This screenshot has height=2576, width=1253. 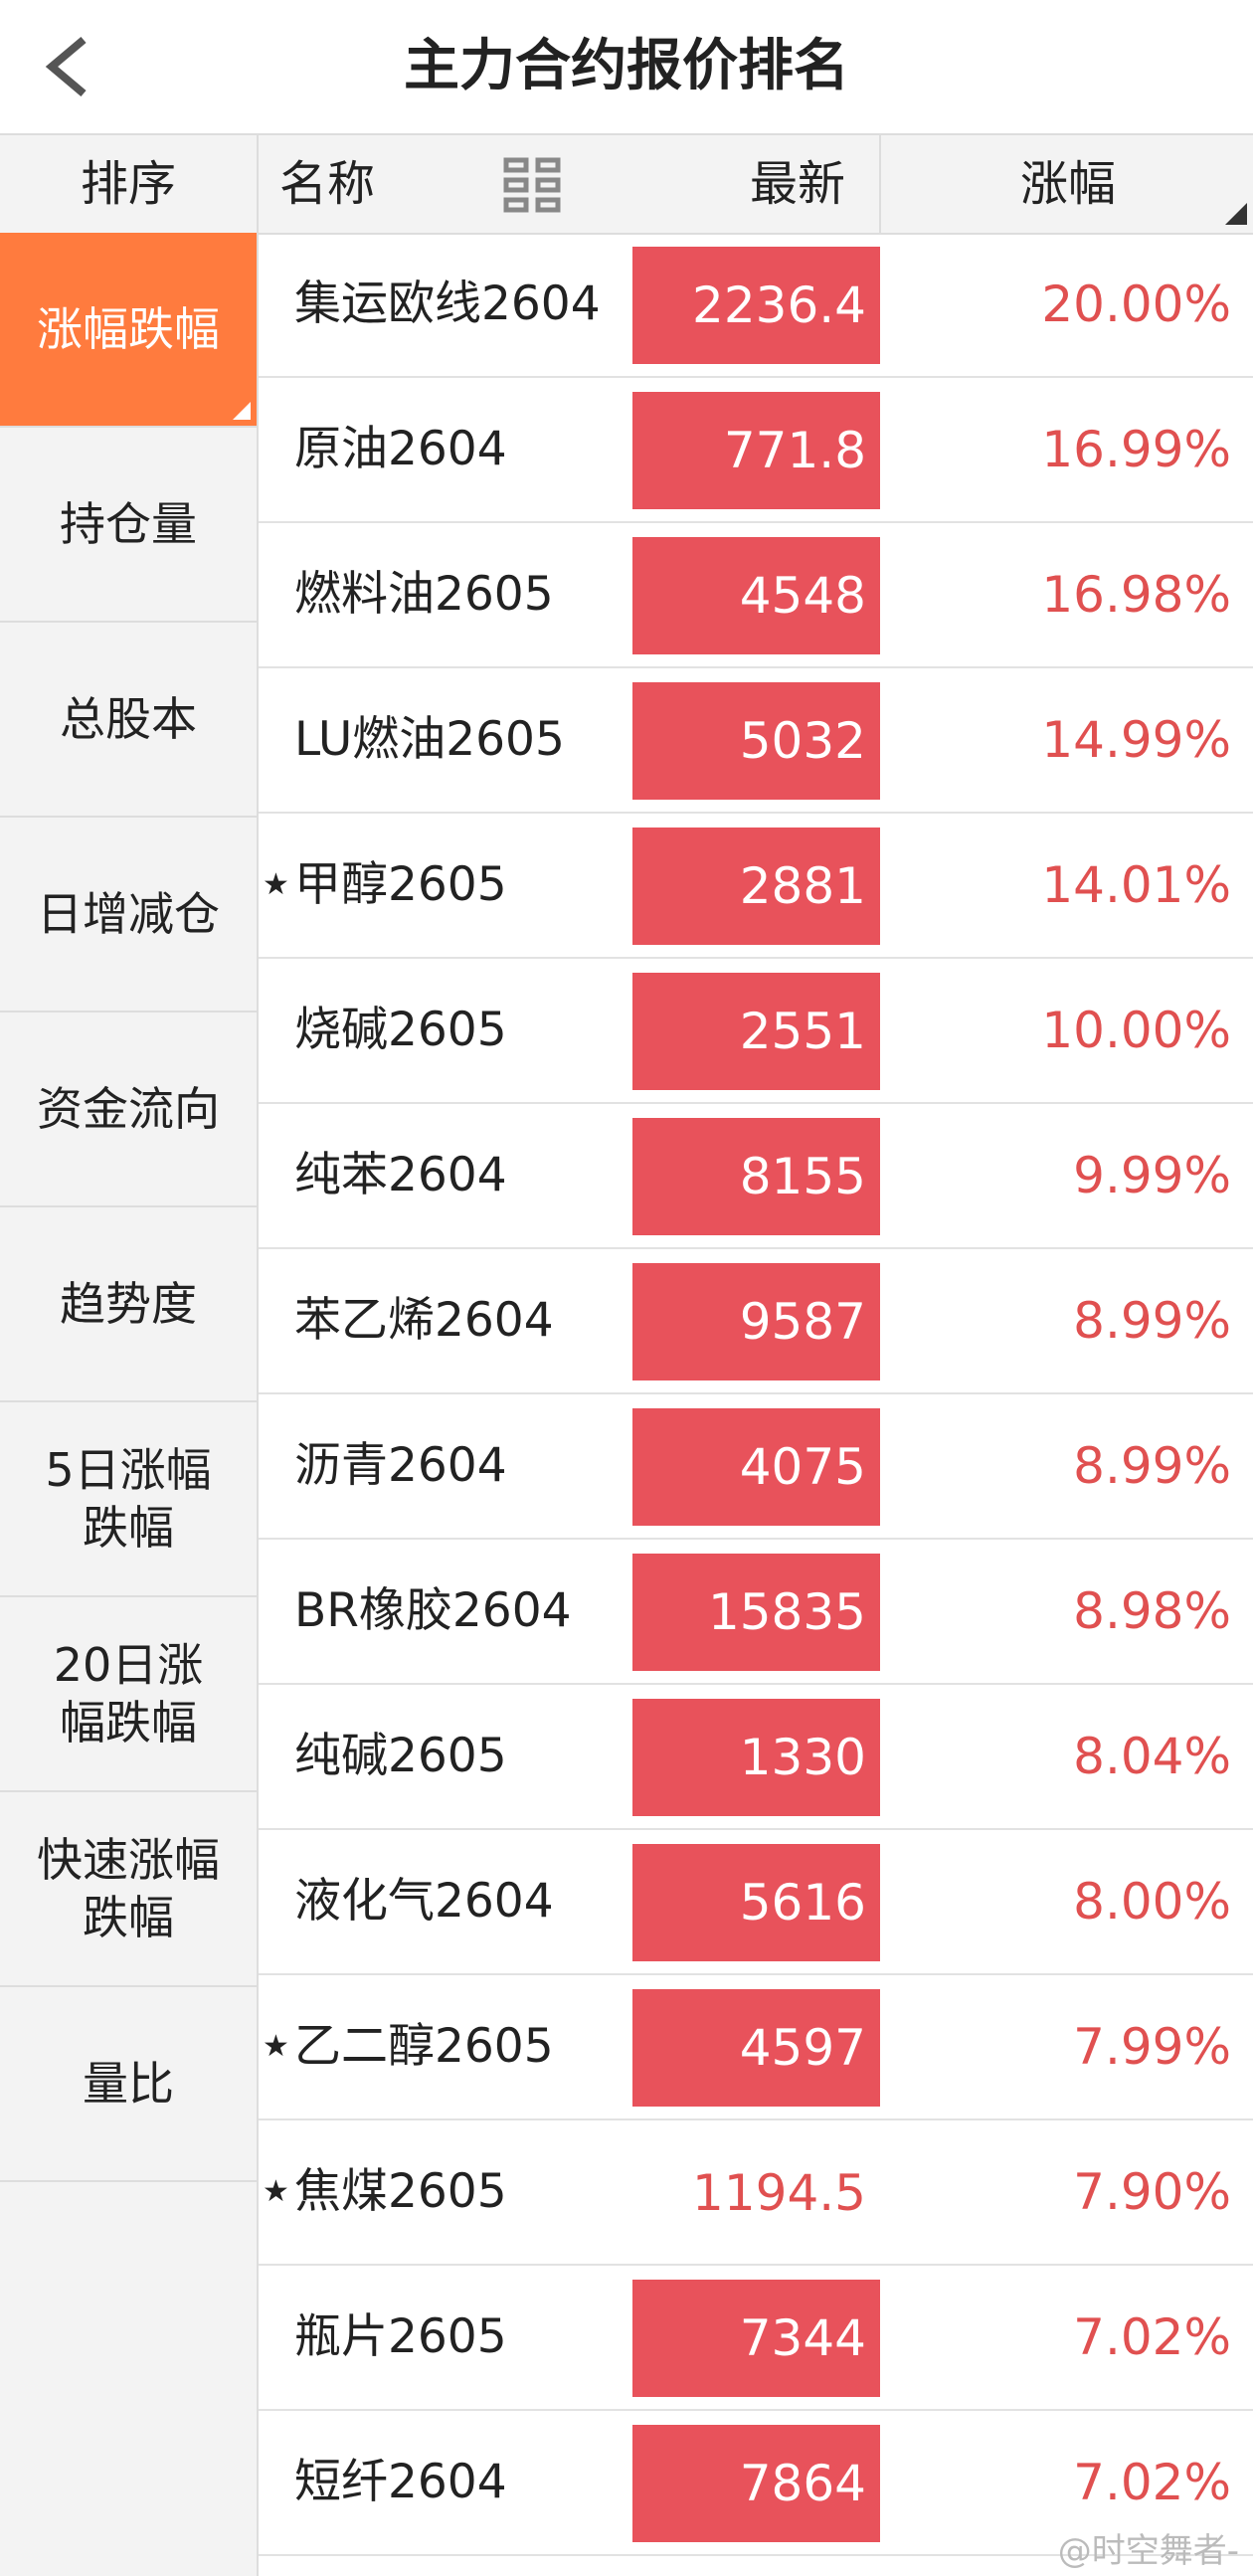 I want to click on contract-name: 短纤2604, so click(x=400, y=2482).